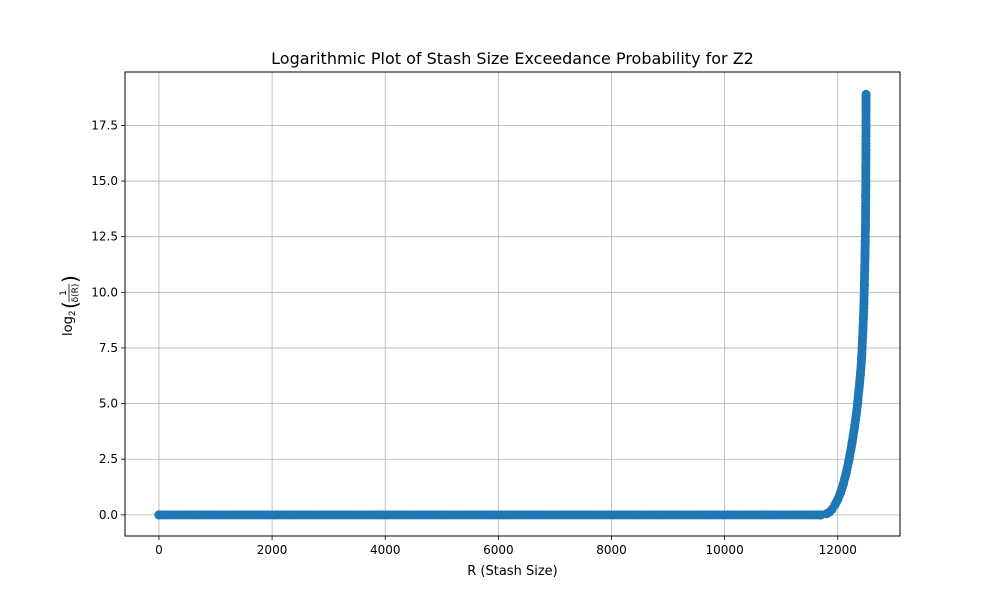 This screenshot has width=1000, height=600. I want to click on y-label-base: 2, so click(73, 313).